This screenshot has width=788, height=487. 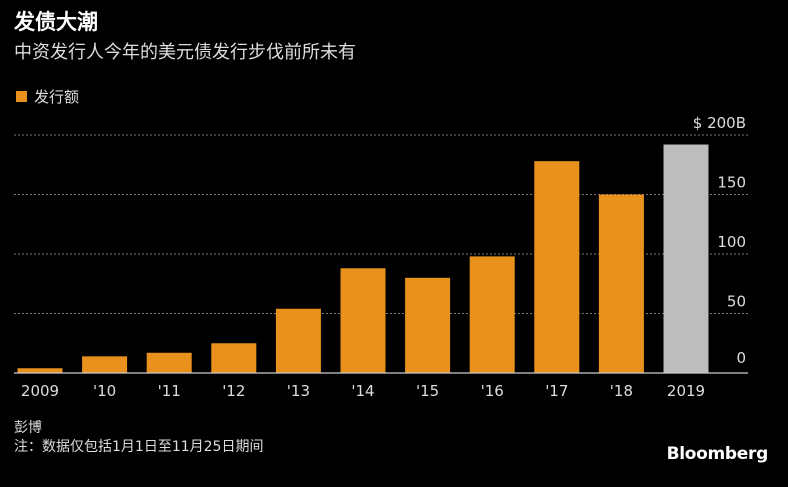 I want to click on x-tick-label-1: '10, so click(x=104, y=391).